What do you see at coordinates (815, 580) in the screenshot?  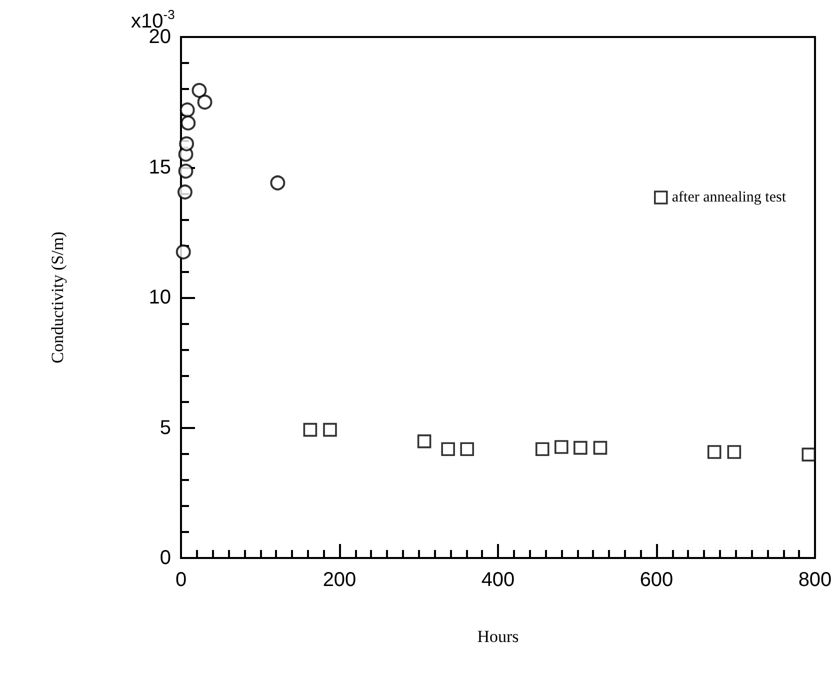 I see `x-tick-label: 800` at bounding box center [815, 580].